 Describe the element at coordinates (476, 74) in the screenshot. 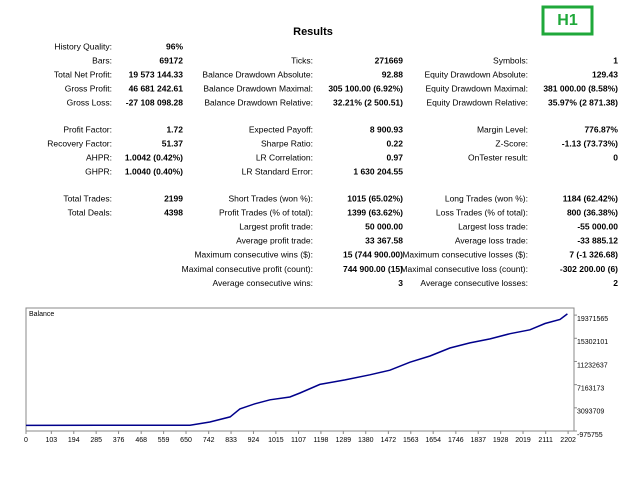

I see `stat-label: Equity Drawdown Absolute:` at that location.